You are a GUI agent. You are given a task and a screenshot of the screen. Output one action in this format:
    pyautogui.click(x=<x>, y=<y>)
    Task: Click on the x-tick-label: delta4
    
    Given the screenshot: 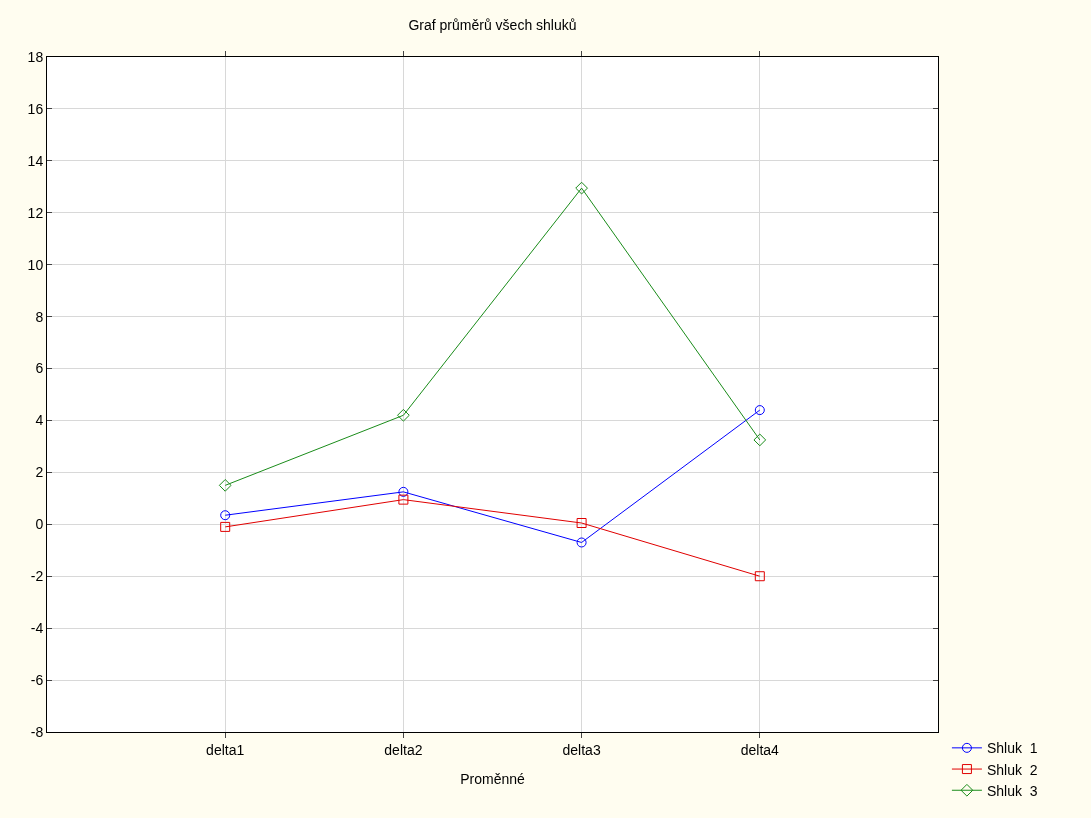 What is the action you would take?
    pyautogui.click(x=760, y=749)
    